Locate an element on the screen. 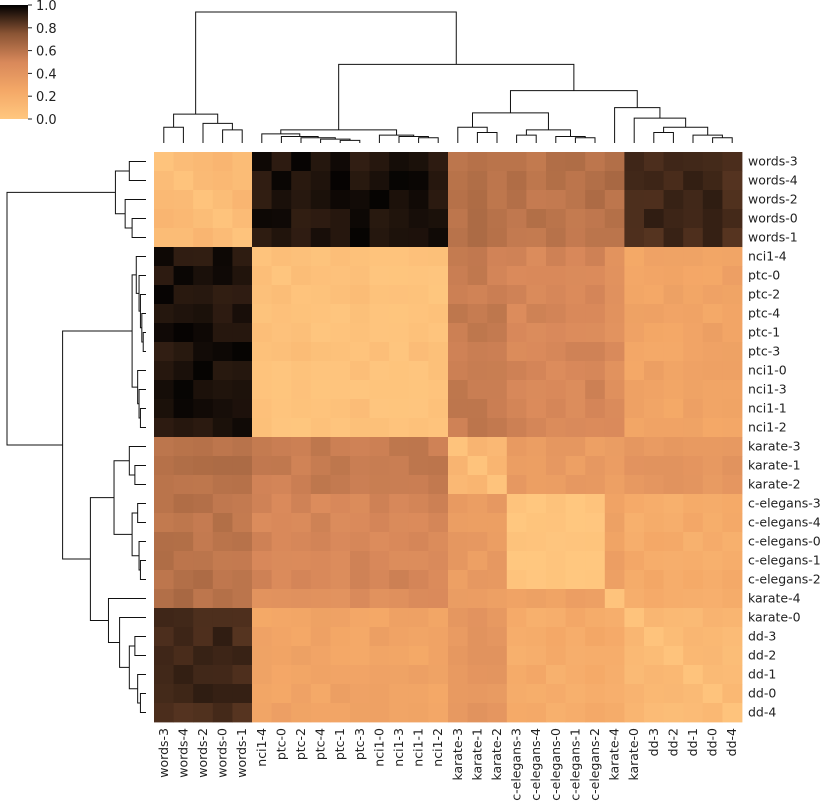 The width and height of the screenshot is (831, 803). column-label: ptc-0 is located at coordinates (280, 744).